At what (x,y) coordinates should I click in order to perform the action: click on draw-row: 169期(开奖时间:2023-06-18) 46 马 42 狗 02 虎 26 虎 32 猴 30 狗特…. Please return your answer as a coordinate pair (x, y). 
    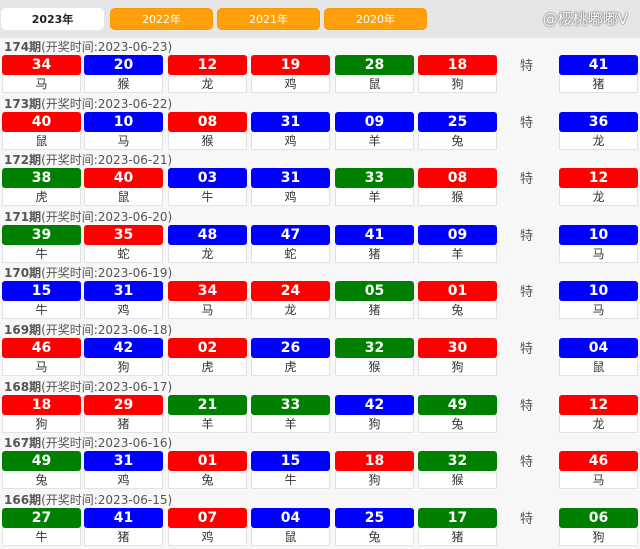
    Looking at the image, I should click on (320, 349).